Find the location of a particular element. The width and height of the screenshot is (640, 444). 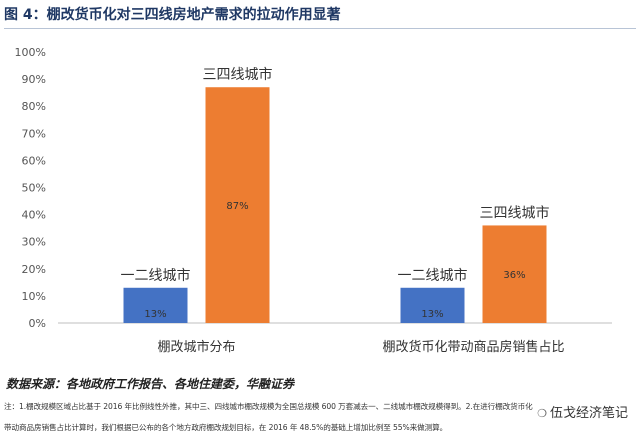

y-tick-label: 20% is located at coordinates (34, 269).